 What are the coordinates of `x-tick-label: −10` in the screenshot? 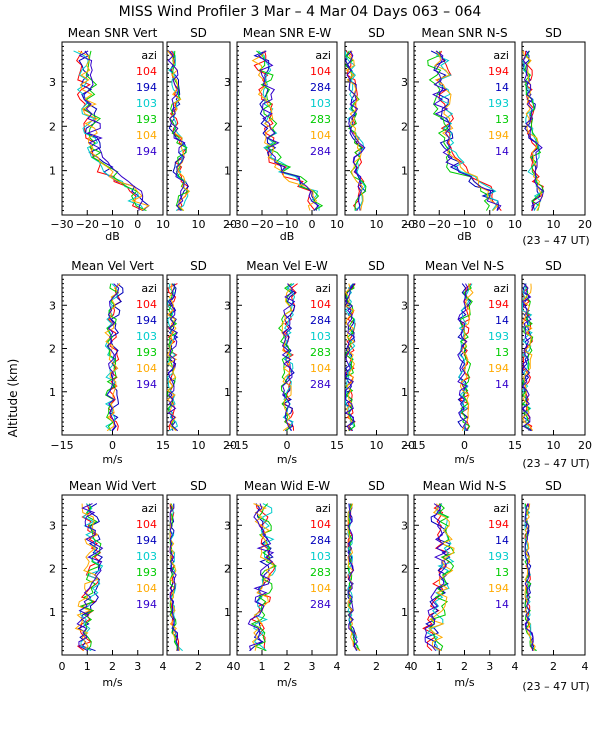 It's located at (464, 224).